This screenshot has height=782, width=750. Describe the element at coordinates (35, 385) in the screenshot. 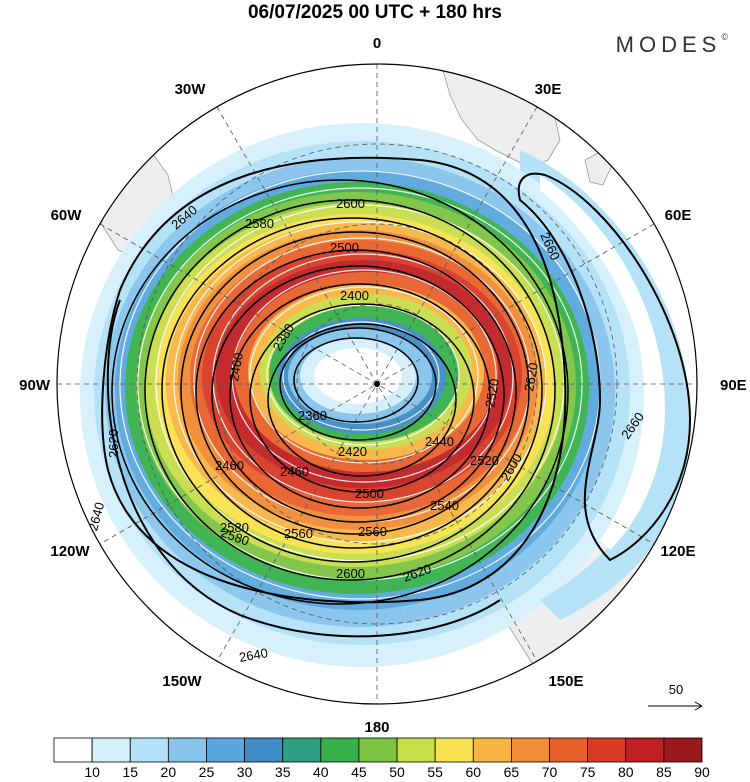

I see `lon-label-90w: 90W` at that location.